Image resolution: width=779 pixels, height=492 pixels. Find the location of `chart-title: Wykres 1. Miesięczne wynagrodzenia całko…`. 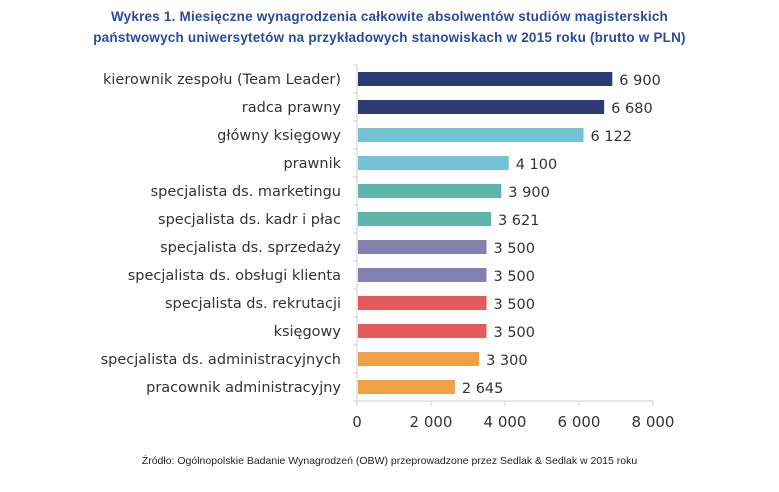

chart-title: Wykres 1. Miesięczne wynagrodzenia całko… is located at coordinates (389, 27).